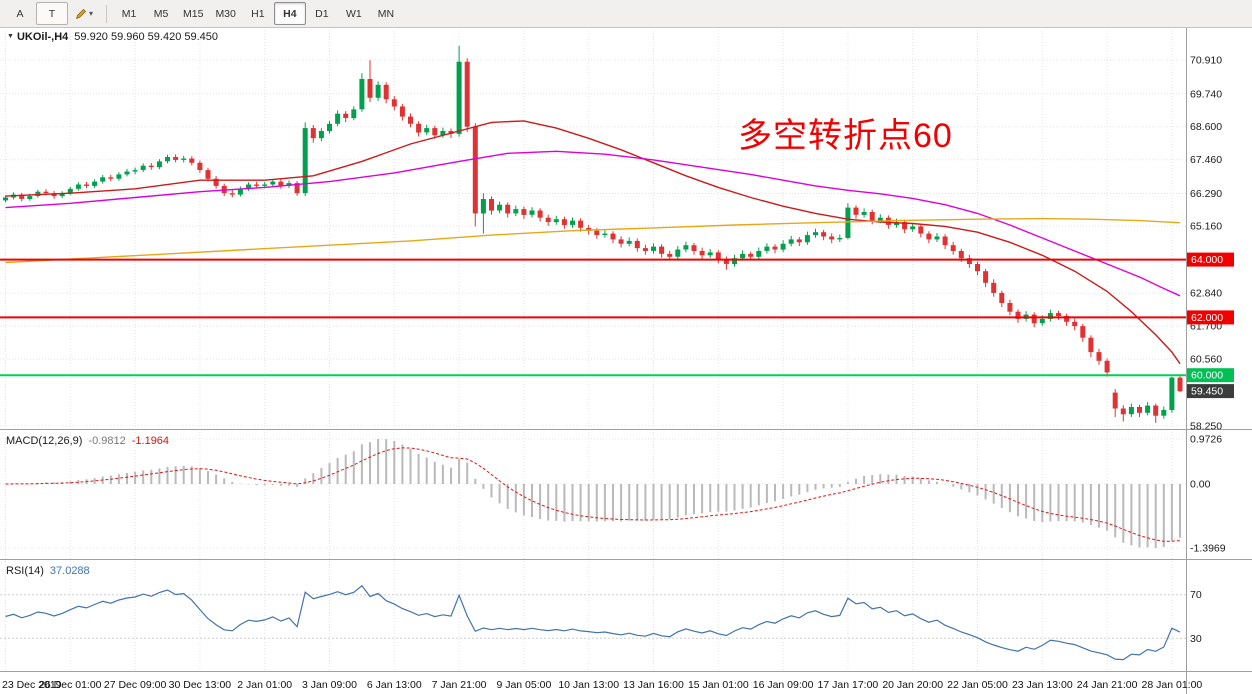  I want to click on timeframe-d1-button: D1, so click(322, 13).